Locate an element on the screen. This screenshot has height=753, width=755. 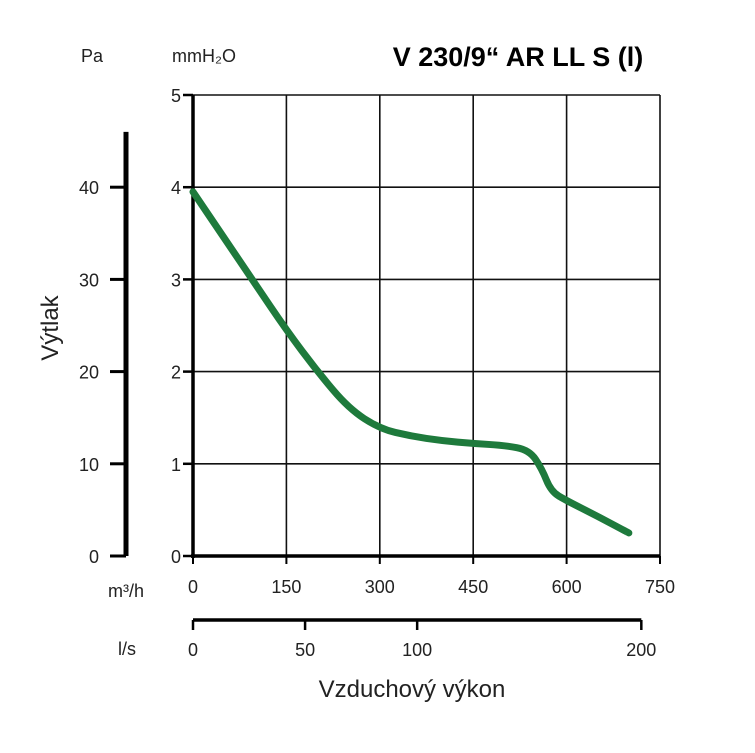
x-tick-label: 450 is located at coordinates (473, 587).